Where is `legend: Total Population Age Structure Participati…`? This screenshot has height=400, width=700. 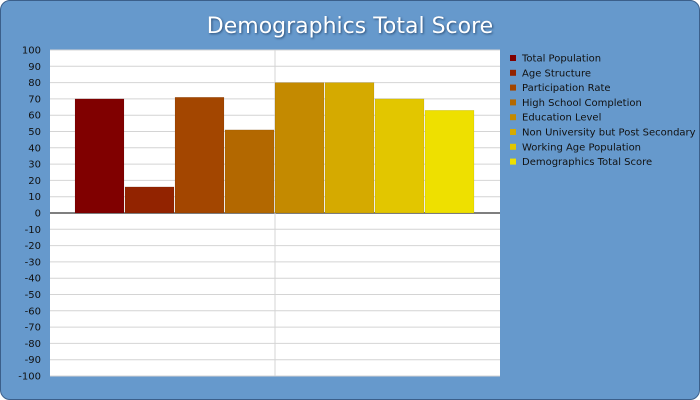 legend: Total Population Age Structure Participati… is located at coordinates (603, 111).